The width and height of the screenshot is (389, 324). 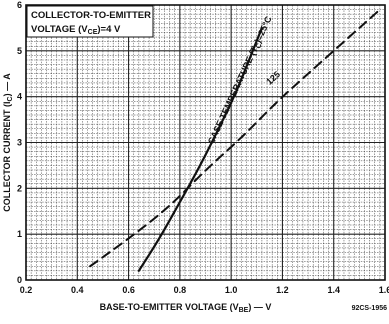 What do you see at coordinates (7, 85) in the screenshot?
I see `y-axis-label-end: ) — A` at bounding box center [7, 85].